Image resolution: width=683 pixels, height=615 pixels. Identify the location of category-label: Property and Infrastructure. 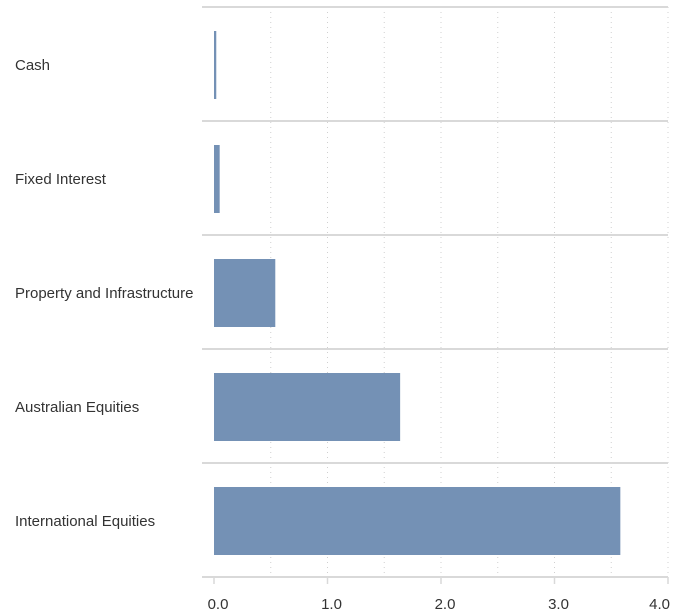
(104, 293).